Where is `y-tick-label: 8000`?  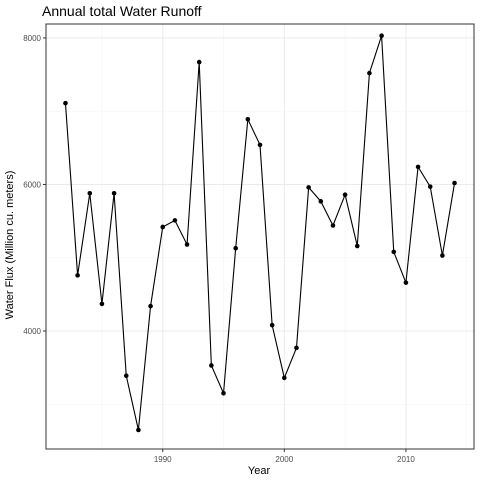
y-tick-label: 8000 is located at coordinates (32, 38).